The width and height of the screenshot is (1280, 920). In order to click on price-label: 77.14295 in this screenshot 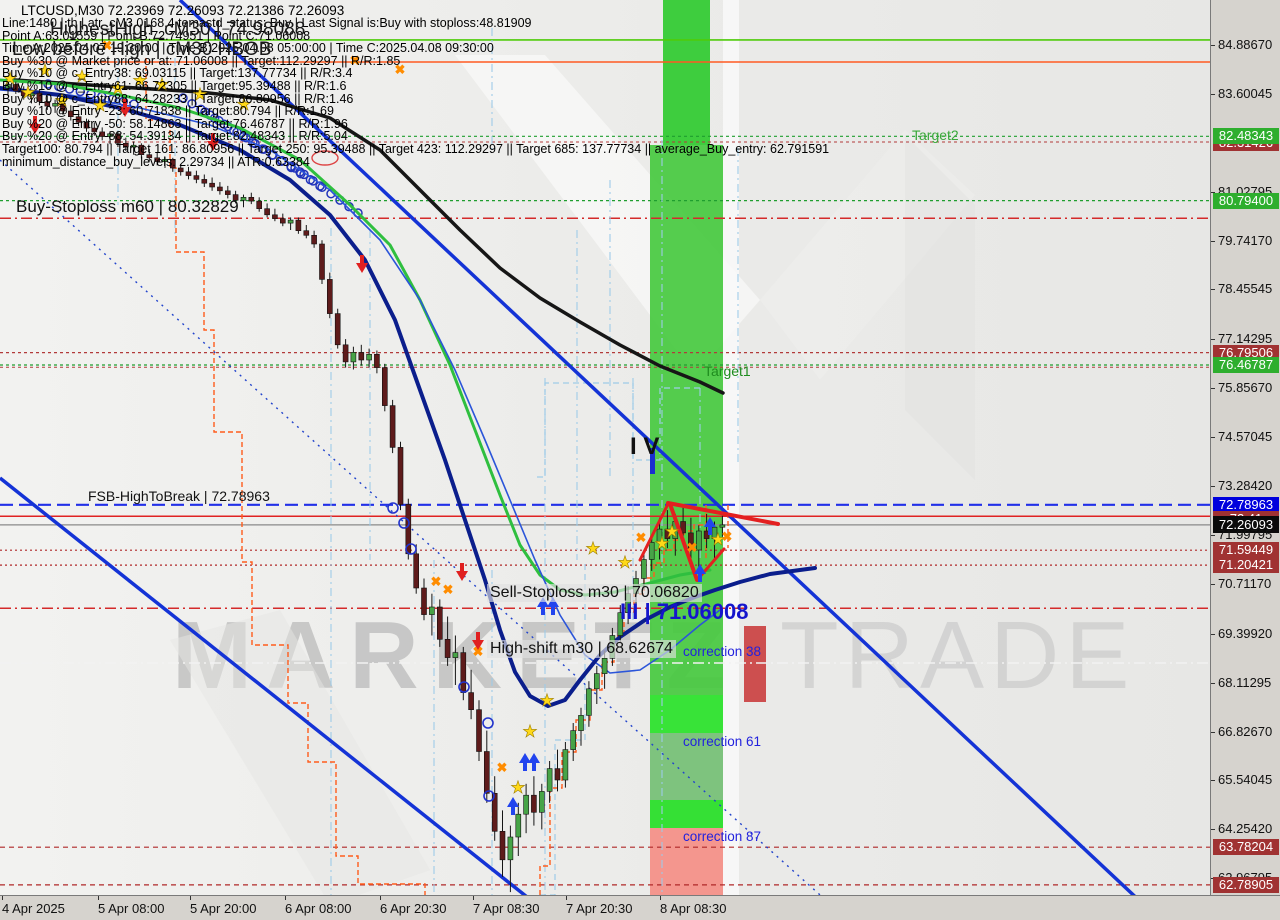, I will do `click(1245, 339)`.